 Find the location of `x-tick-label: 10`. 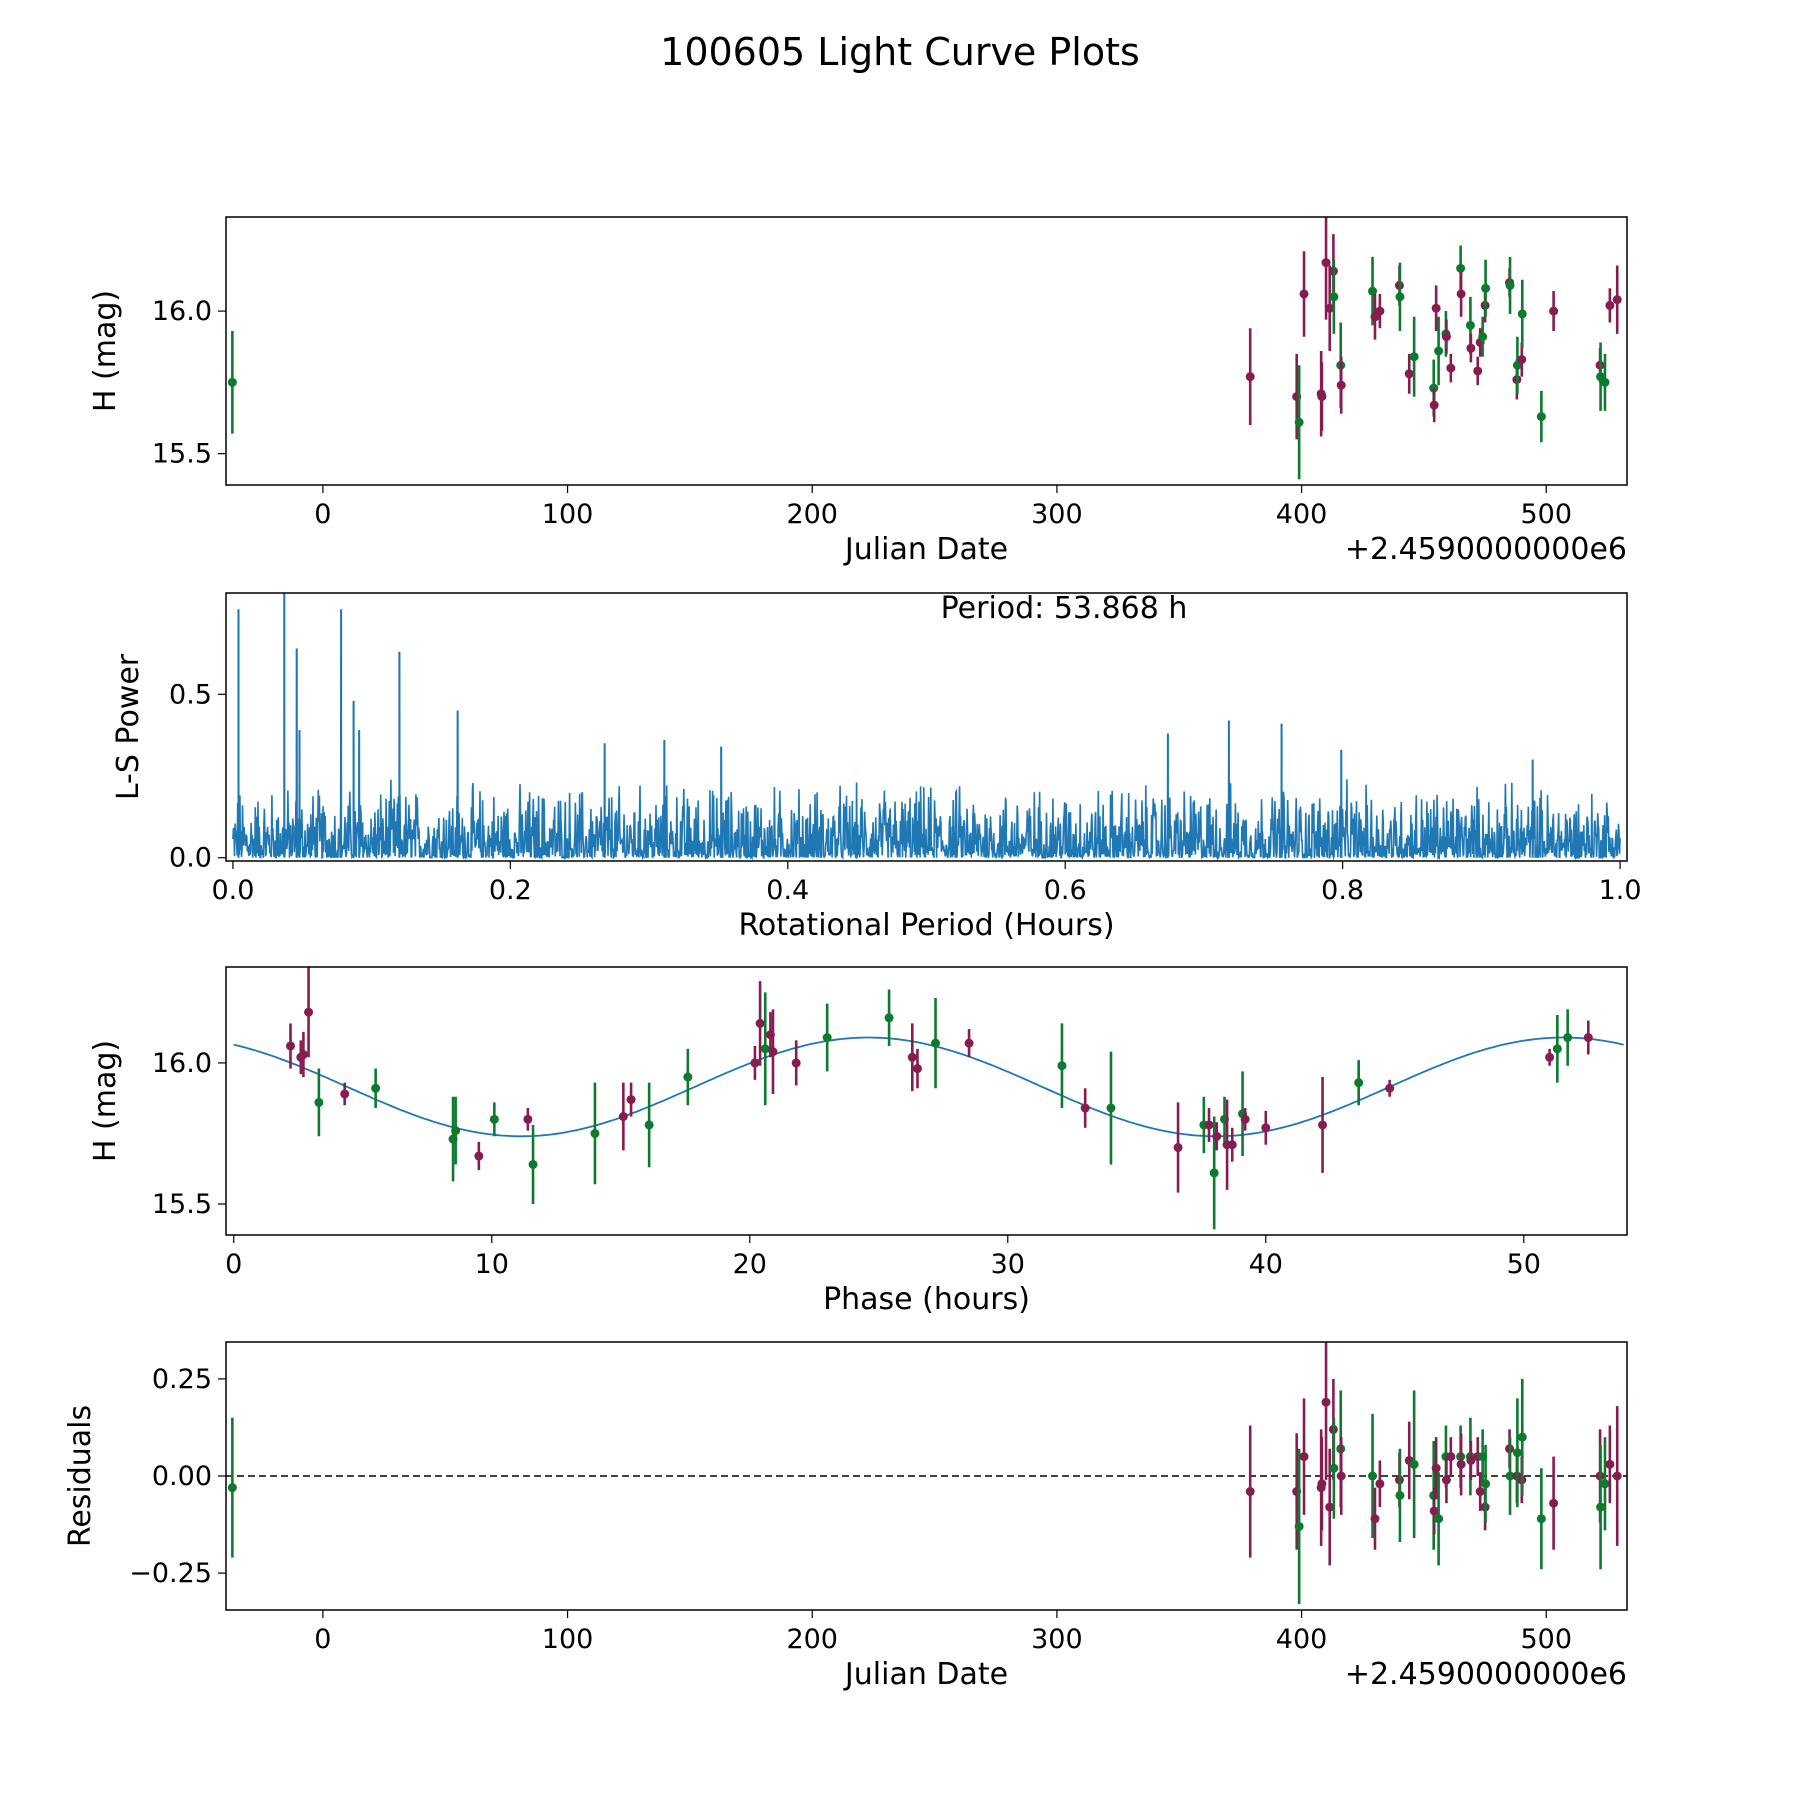

x-tick-label: 10 is located at coordinates (492, 1264).